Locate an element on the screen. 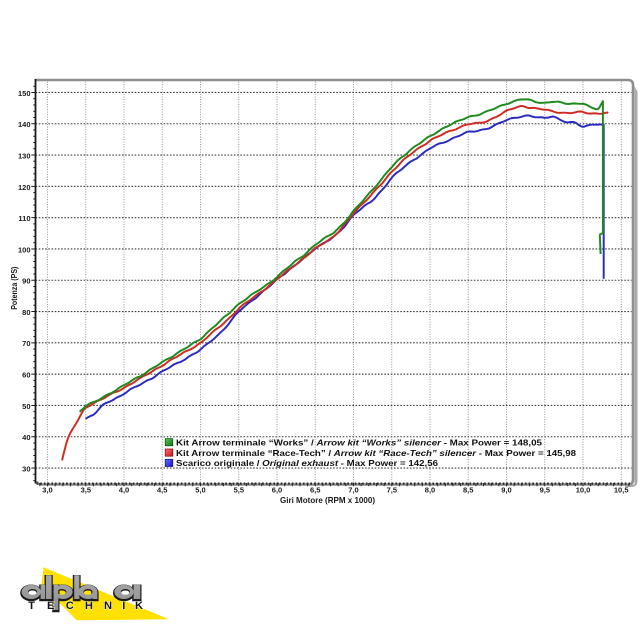  svg-text: 40 is located at coordinates (26, 437).